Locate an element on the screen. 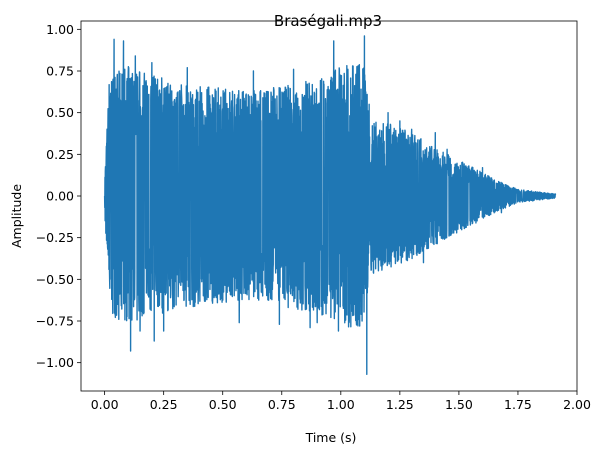 The height and width of the screenshot is (454, 602). y-axis-label: Amplitude is located at coordinates (16, 216).